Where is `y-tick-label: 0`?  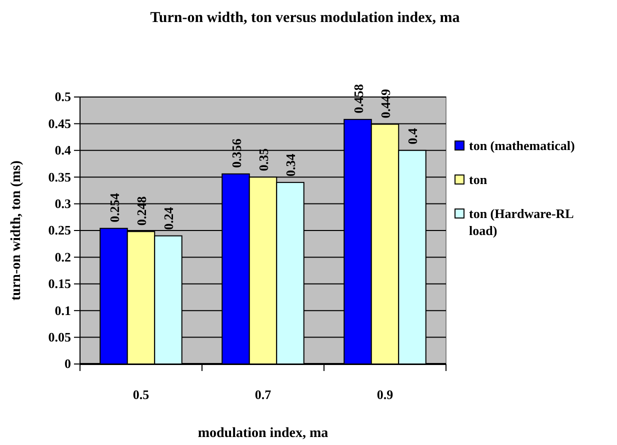
y-tick-label: 0 is located at coordinates (67, 364).